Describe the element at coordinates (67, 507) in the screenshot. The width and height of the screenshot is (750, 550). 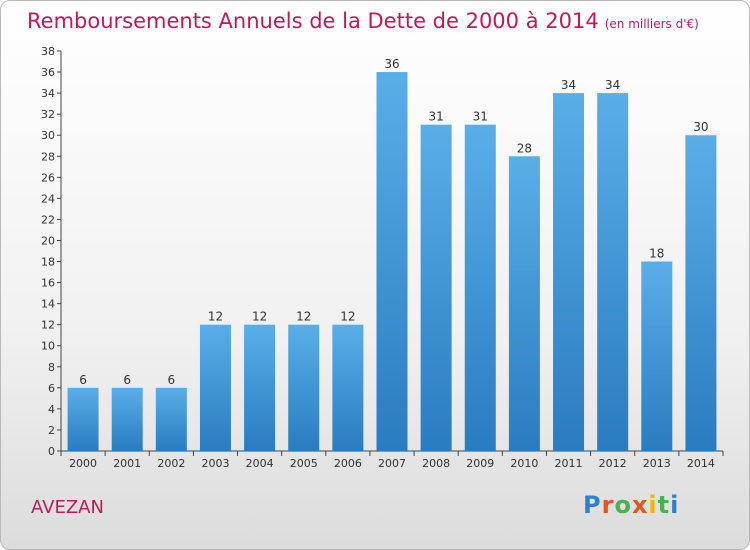
I see `town-name: AVEZAN` at that location.